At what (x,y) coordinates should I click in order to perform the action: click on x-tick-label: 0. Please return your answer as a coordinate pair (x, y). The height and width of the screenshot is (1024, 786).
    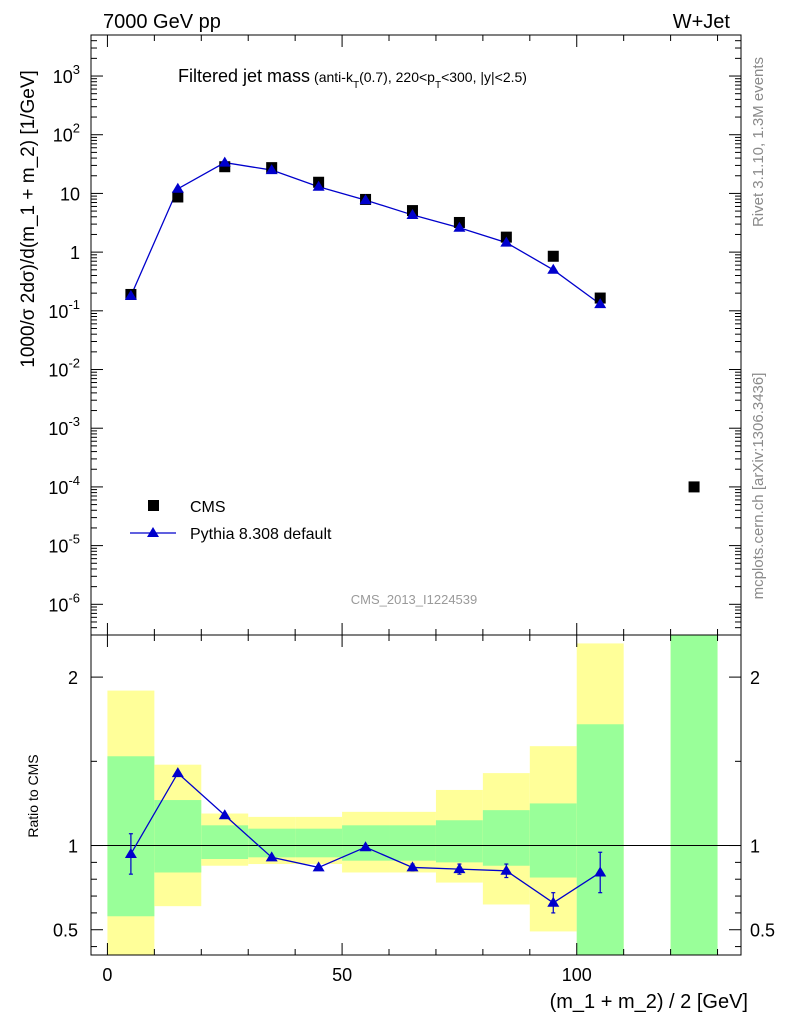
    Looking at the image, I should click on (107, 975).